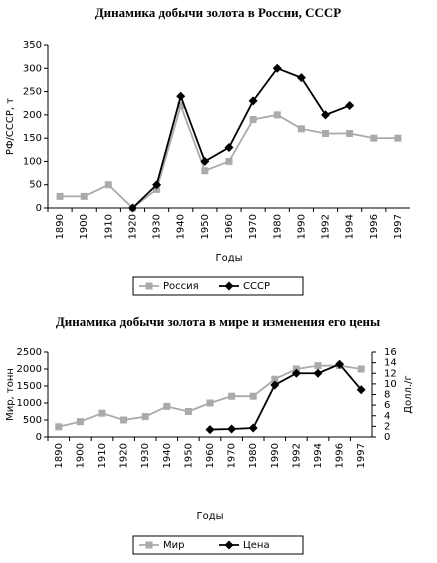 The width and height of the screenshot is (437, 563). Describe the element at coordinates (387, 405) in the screenshot. I see `y2-tick-label: 6` at that location.